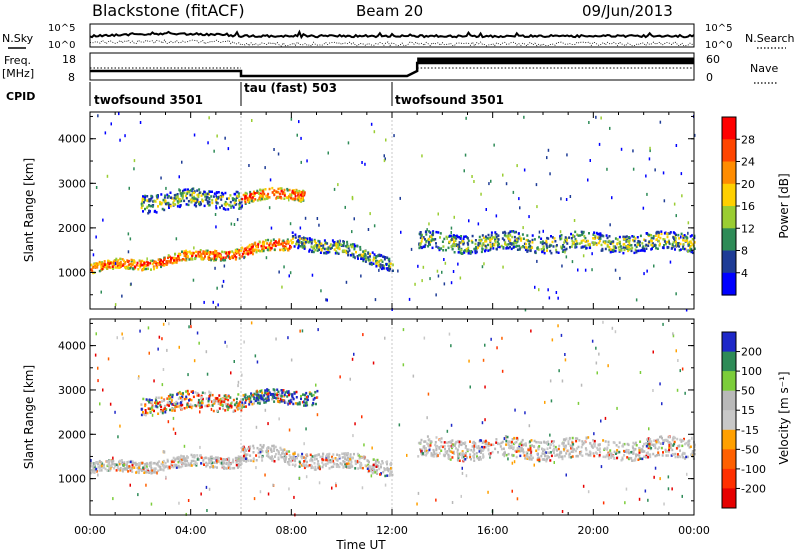 This screenshot has width=800, height=554. Describe the element at coordinates (748, 391) in the screenshot. I see `velocity-colorbar-tick-label: 50` at that location.